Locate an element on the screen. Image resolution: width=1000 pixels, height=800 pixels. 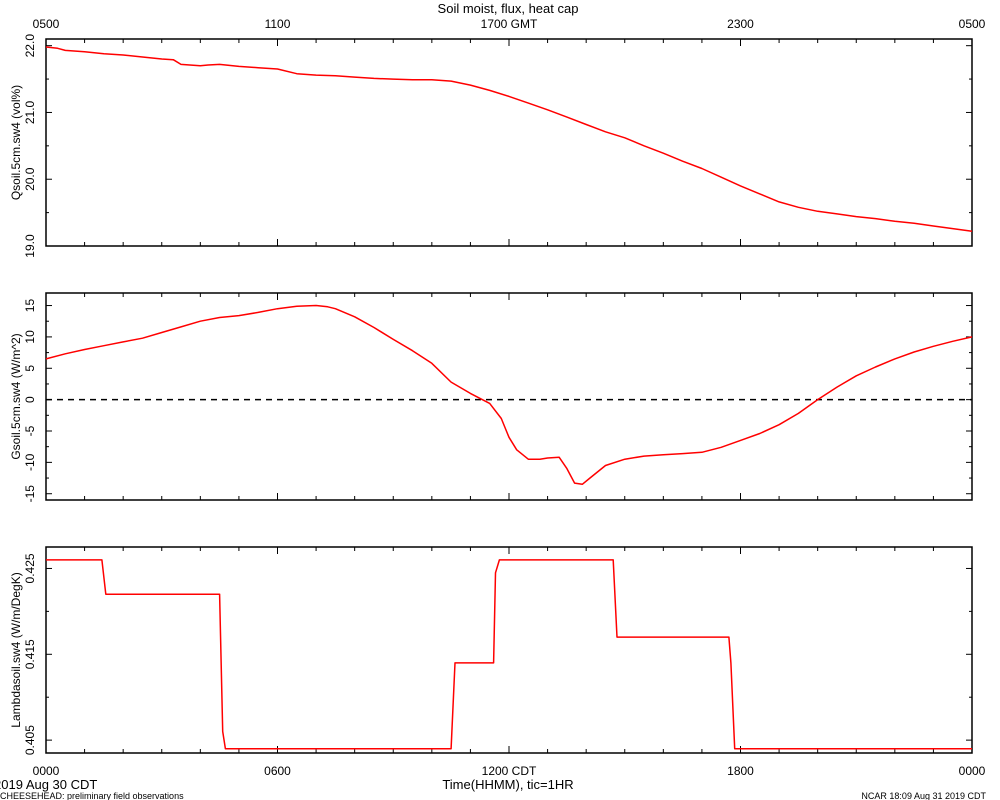
top-axis-gmt-labels: 0500 1100 1700 GMT 2300 0500 is located at coordinates (509, 24).